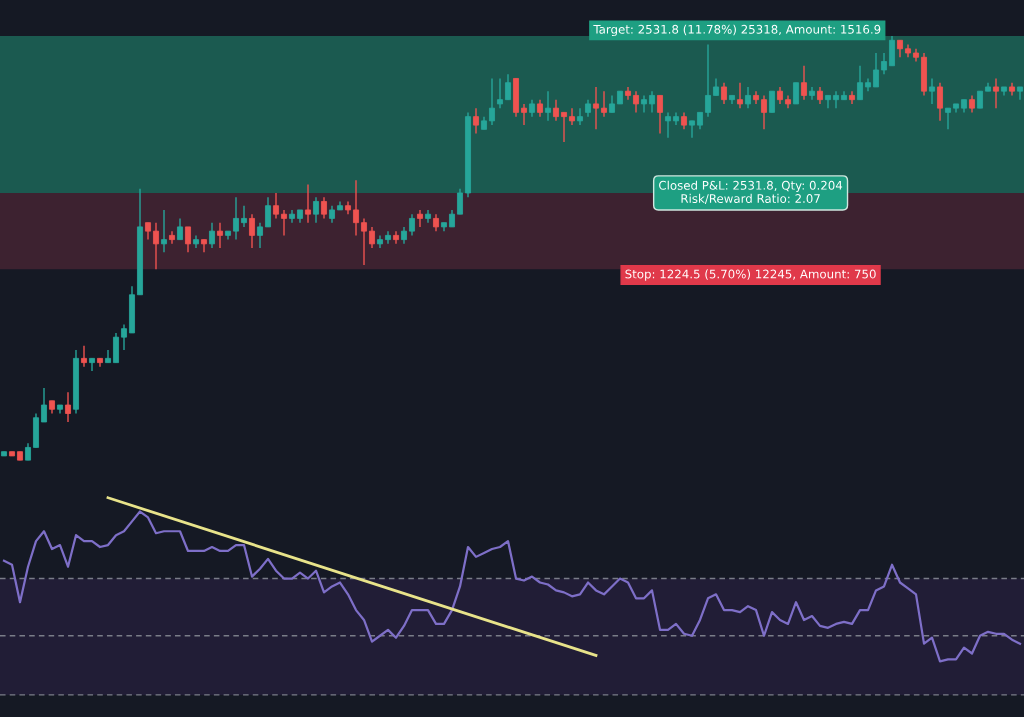  Describe the element at coordinates (750, 275) in the screenshot. I see `annotation: Stop: 1224.5 (5.70%) 12245, Amount: 750` at that location.